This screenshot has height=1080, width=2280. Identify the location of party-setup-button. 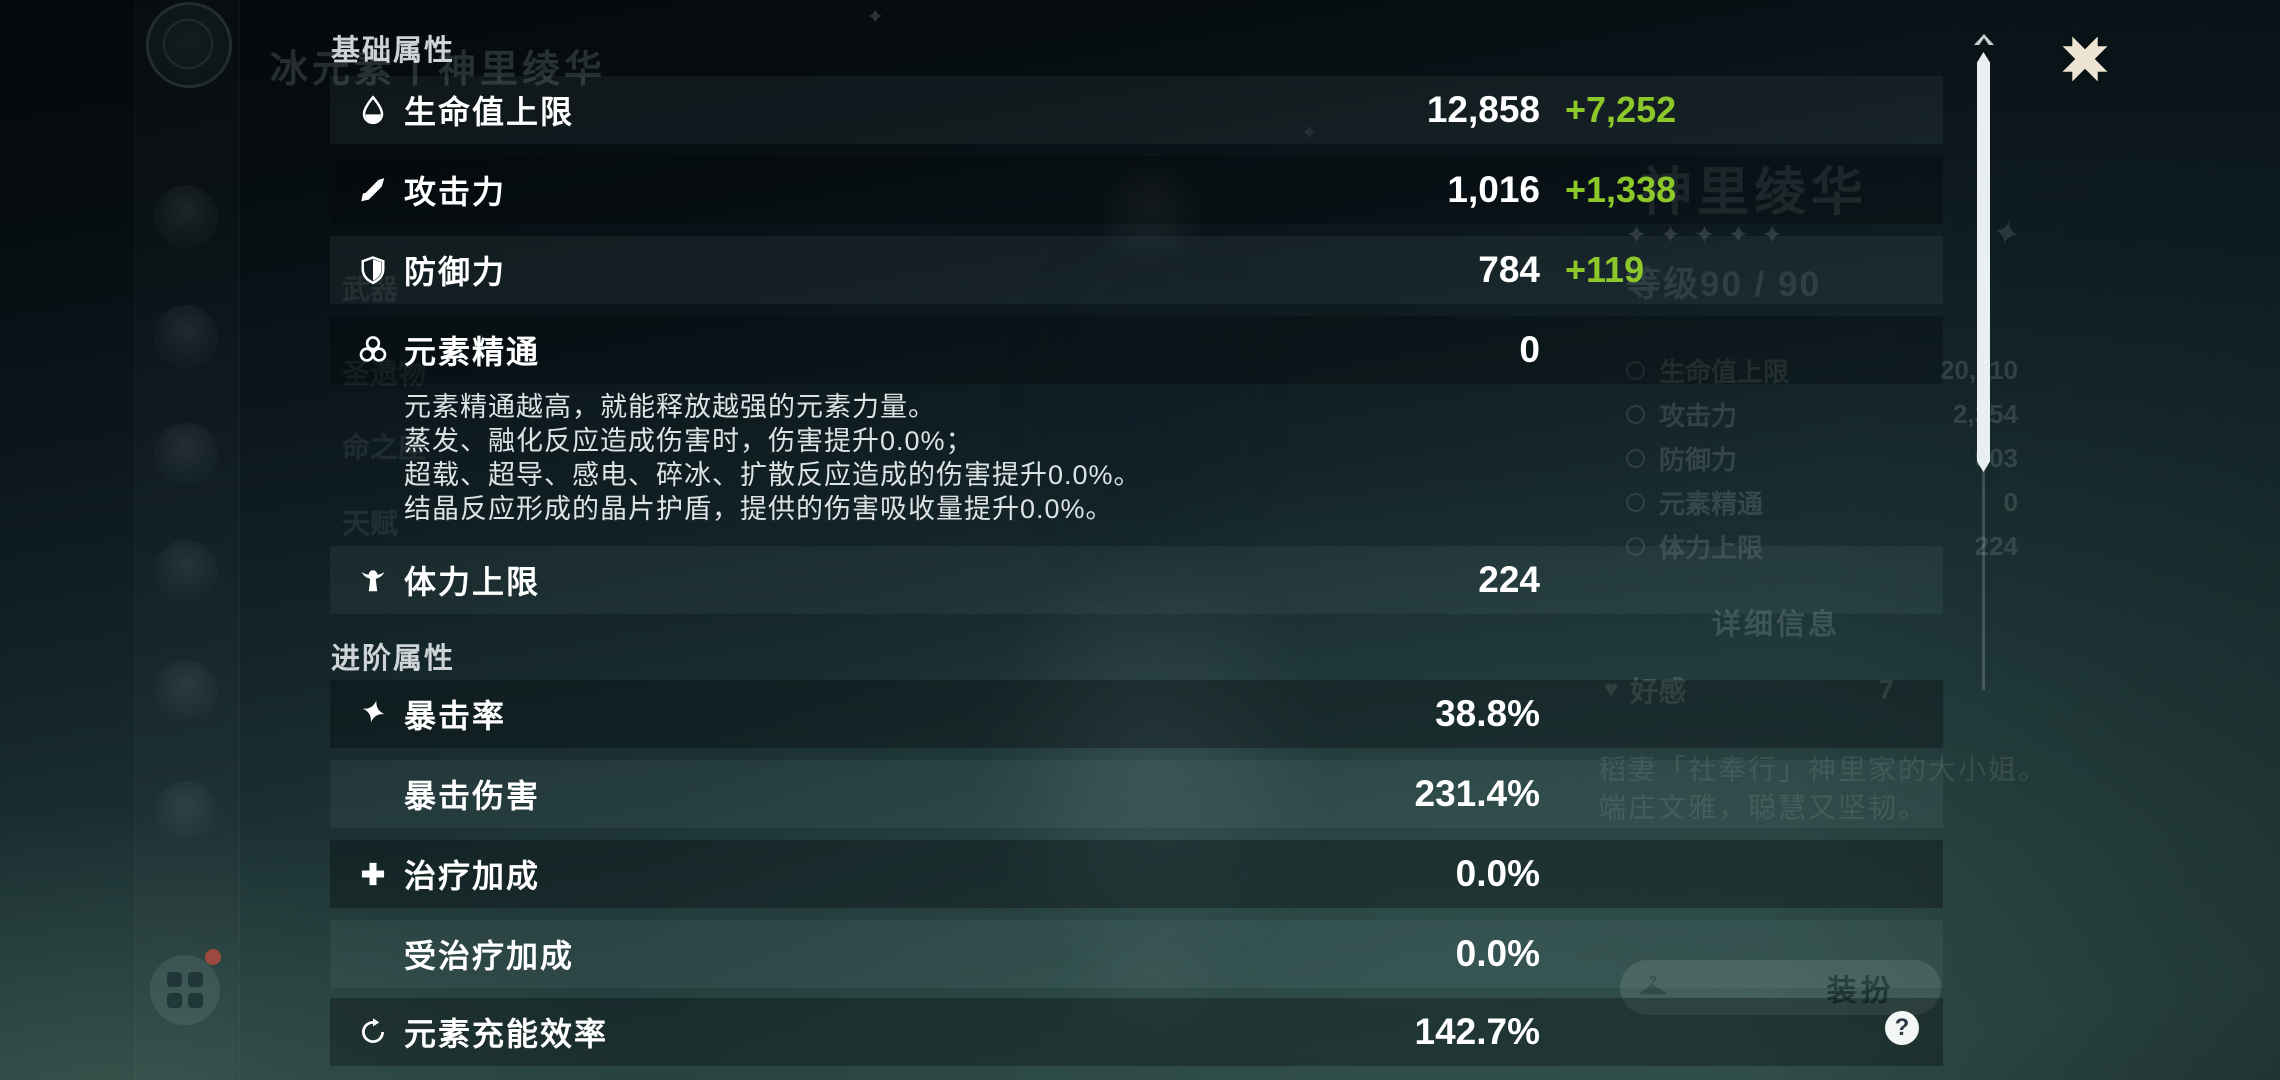
(185, 987).